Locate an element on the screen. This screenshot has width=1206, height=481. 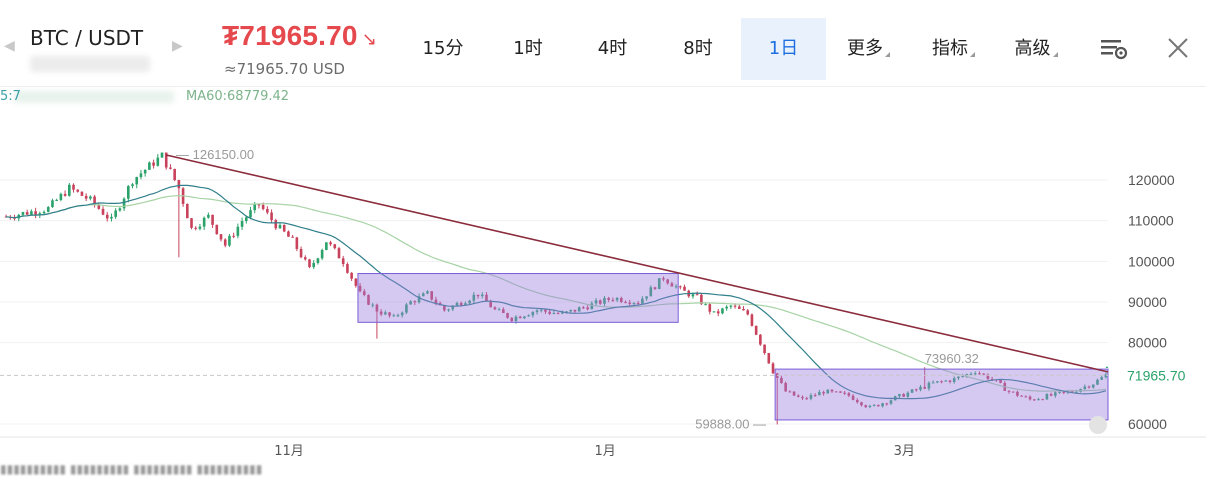
tab-6: 指标 is located at coordinates (953, 49).